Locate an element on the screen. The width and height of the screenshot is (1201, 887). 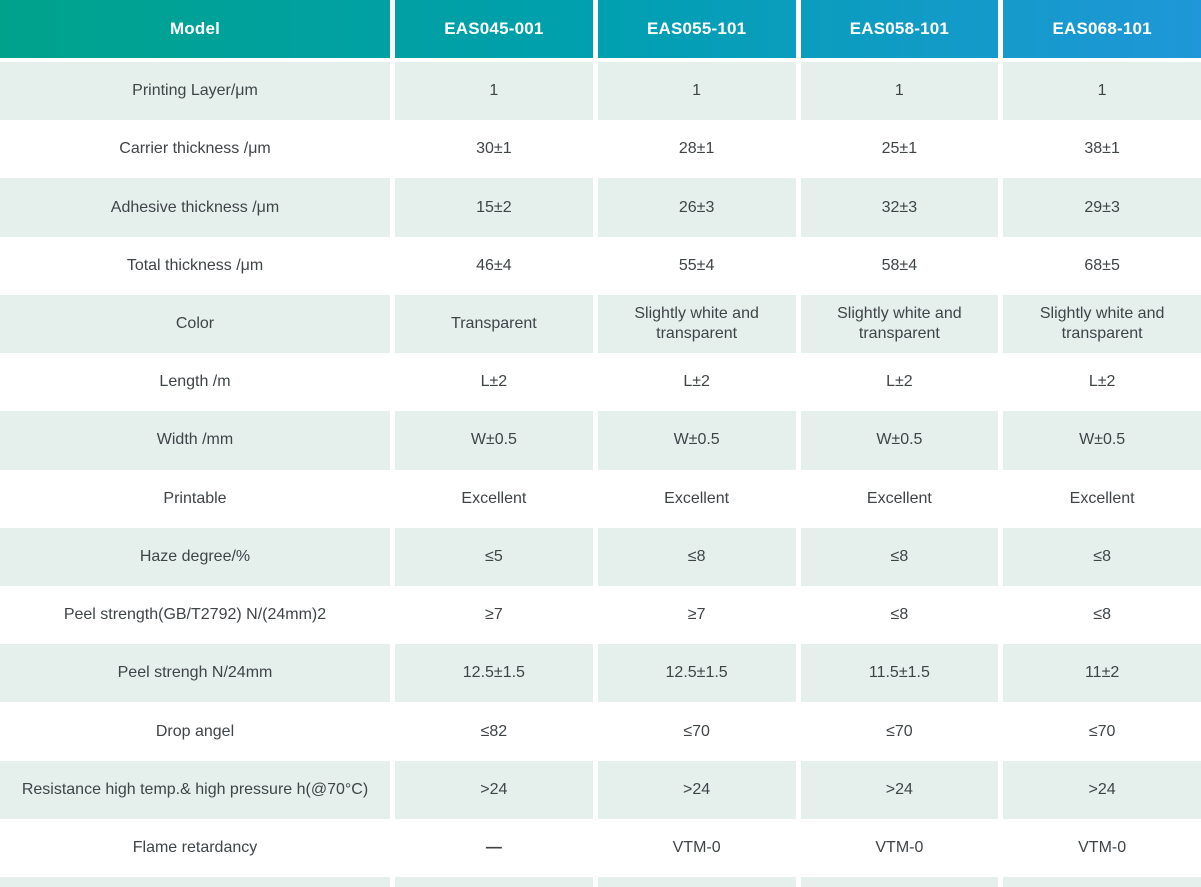
value-cell: 55±4 is located at coordinates (694, 265).